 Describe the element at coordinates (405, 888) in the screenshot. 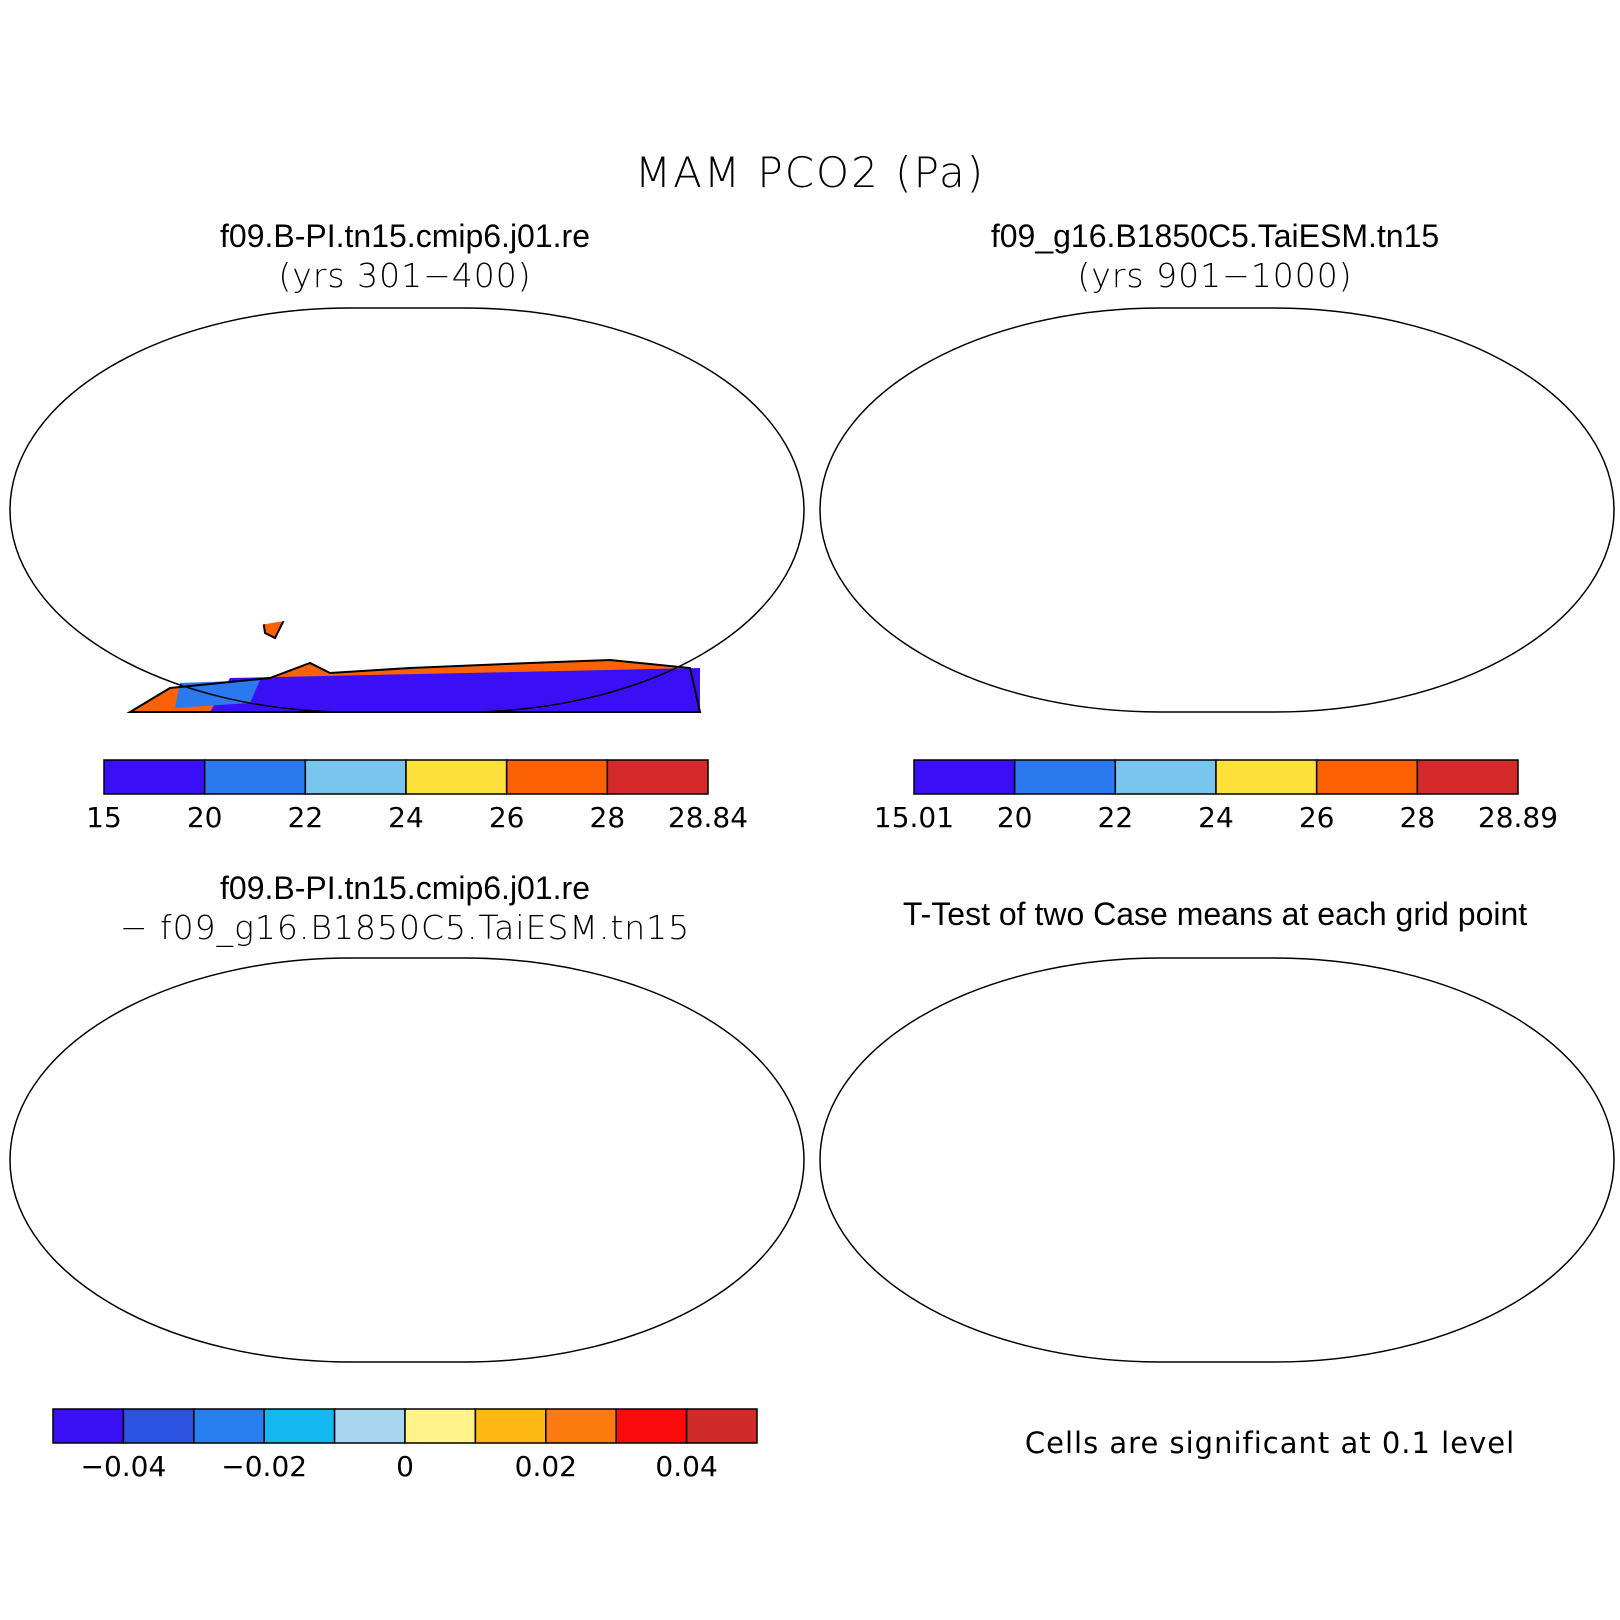

I see `panel3-title: f09.B-PI.tn15.cmip6.j01.re` at that location.